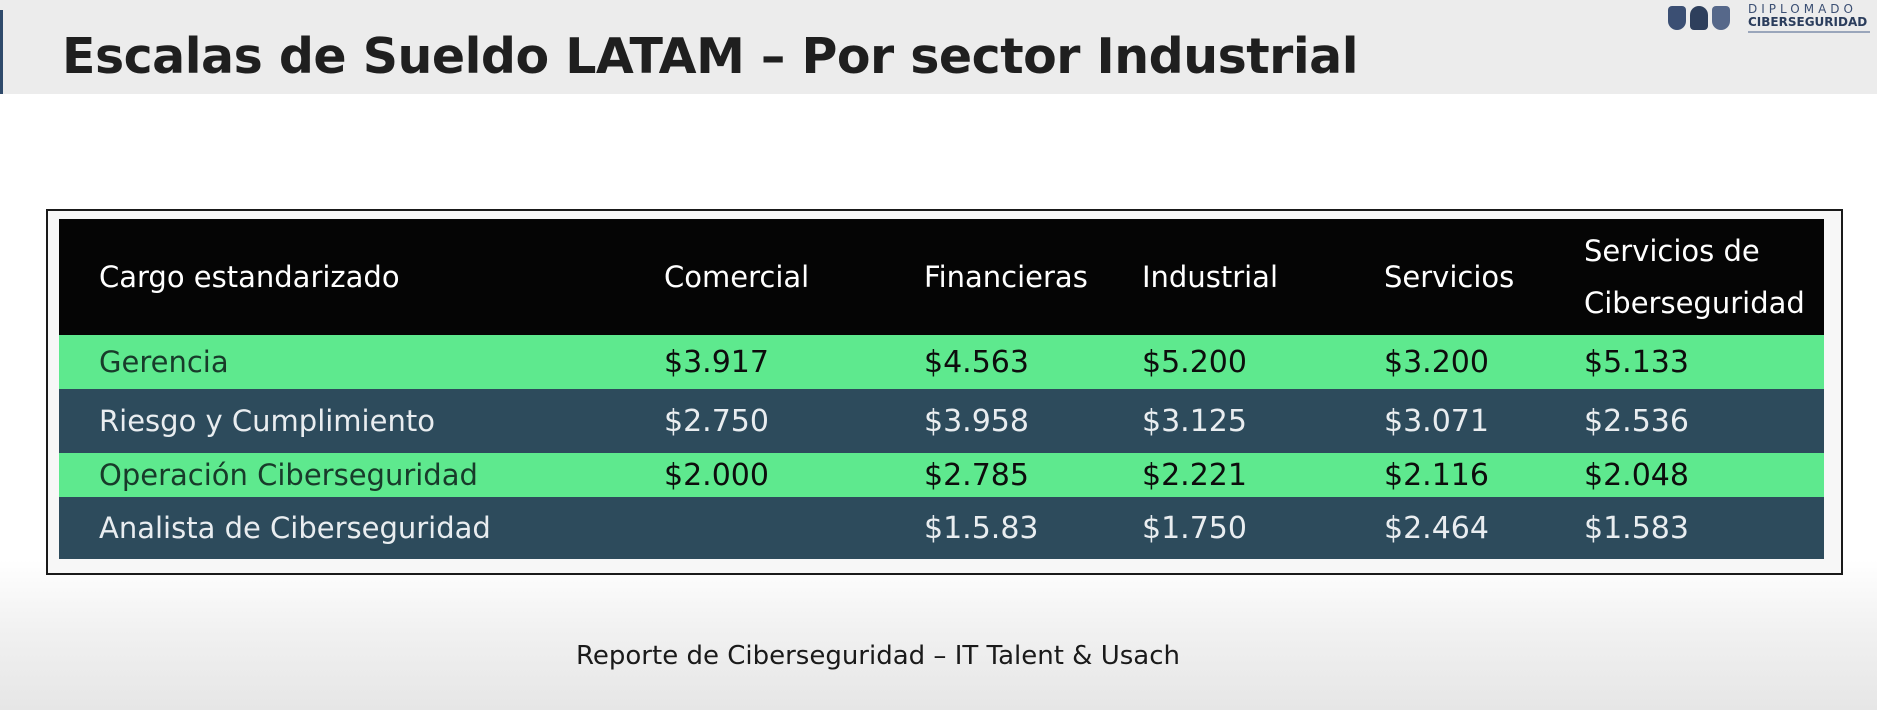  What do you see at coordinates (1699, 18) in the screenshot?
I see `building-seal-icon` at bounding box center [1699, 18].